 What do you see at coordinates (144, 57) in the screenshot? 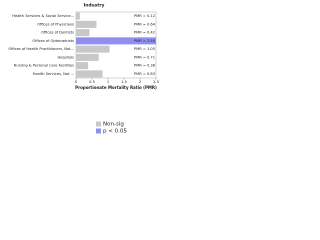
I see `value-label: PMR = 0.71` at bounding box center [144, 57].